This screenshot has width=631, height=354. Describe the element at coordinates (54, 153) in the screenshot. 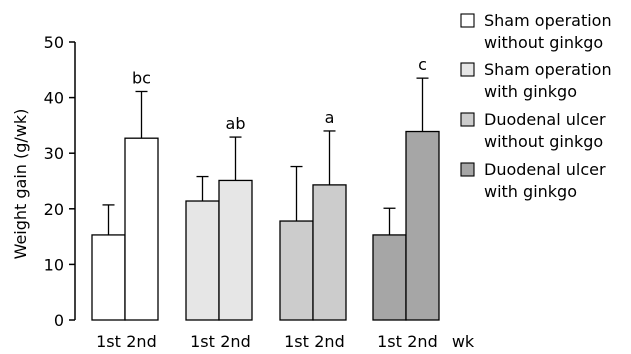

I see `y-tick-label: 30` at that location.